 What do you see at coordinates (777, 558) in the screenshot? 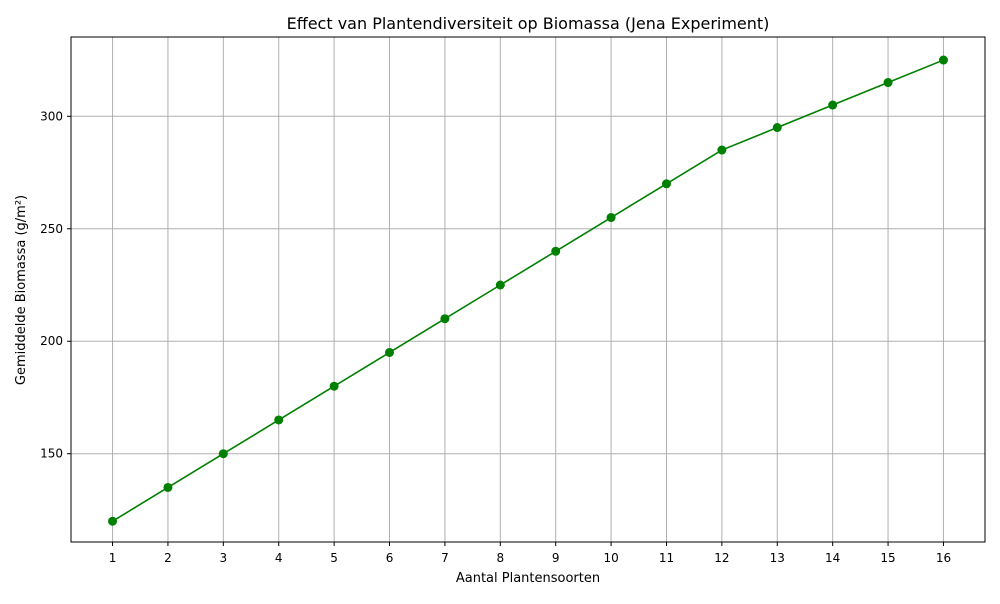
I see `x-tick-label: 13` at bounding box center [777, 558].